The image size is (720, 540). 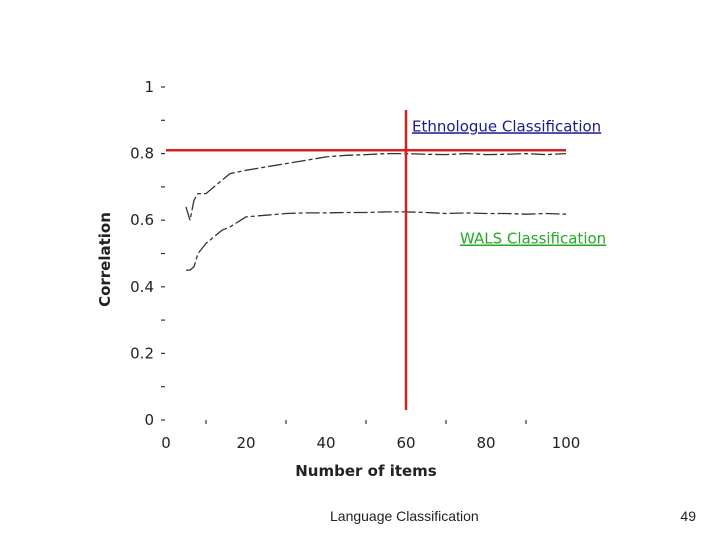 I want to click on x-tick-label: 60, so click(x=405, y=443).